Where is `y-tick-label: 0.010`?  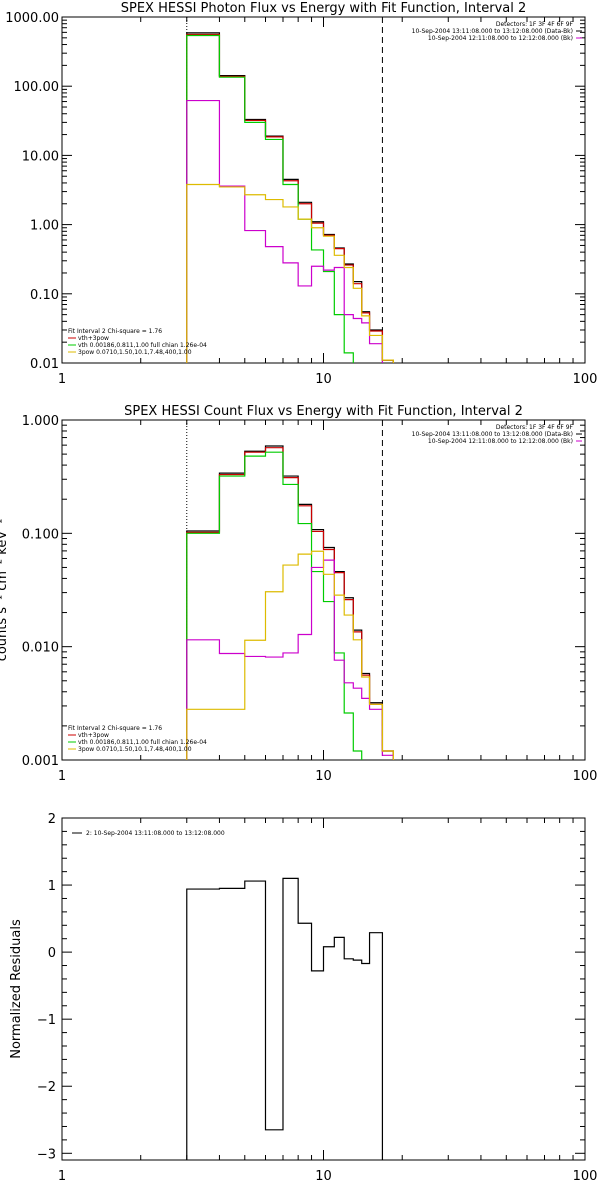 y-tick-label: 0.010 is located at coordinates (40, 648).